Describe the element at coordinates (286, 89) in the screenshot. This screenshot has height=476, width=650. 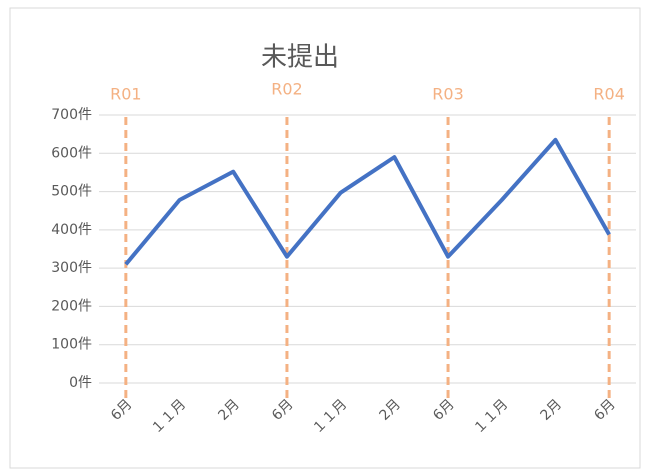
I see `annotation-label: R02` at that location.